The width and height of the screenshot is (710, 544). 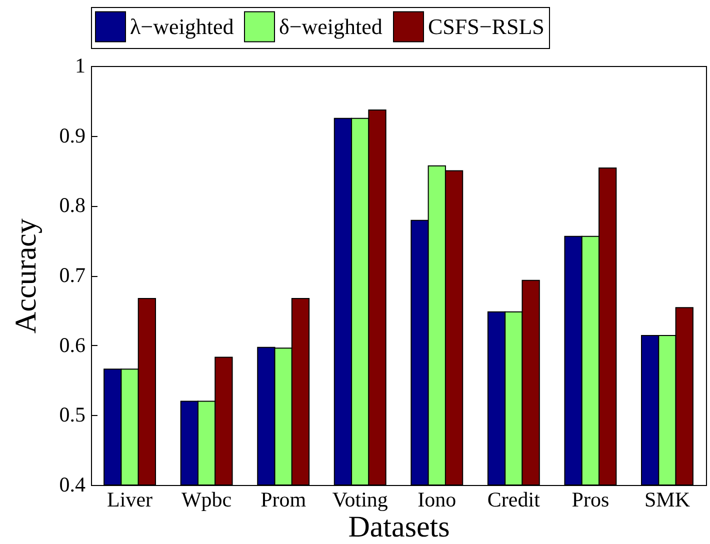 I want to click on y-tick-label: 0.7, so click(x=72, y=275).